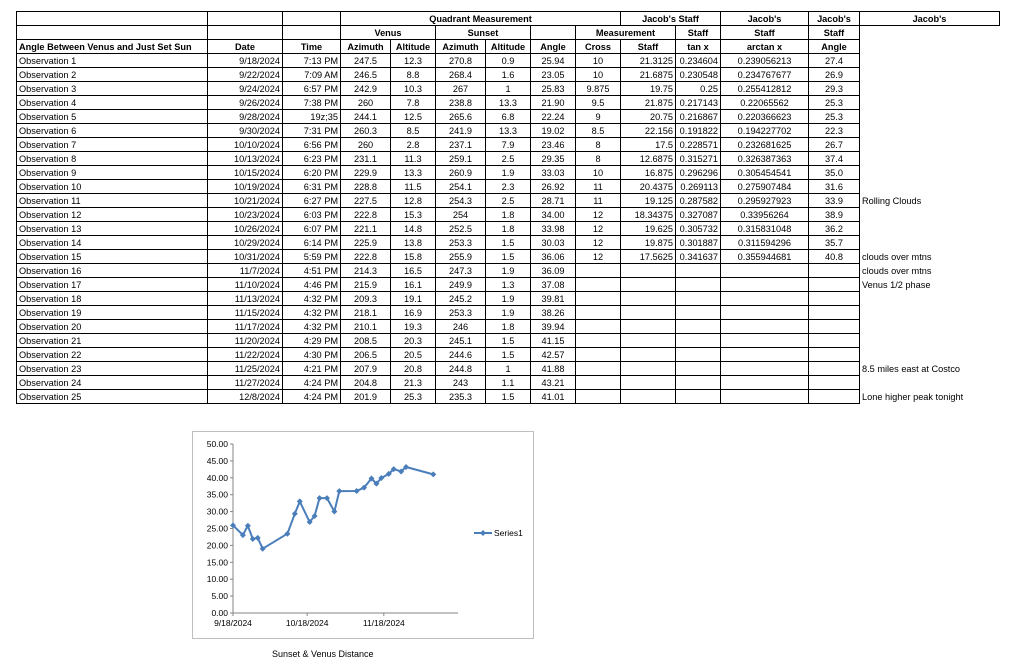 The image size is (1011, 670). Describe the element at coordinates (508, 396) in the screenshot. I see `cell-s-alt: 1.5` at that location.